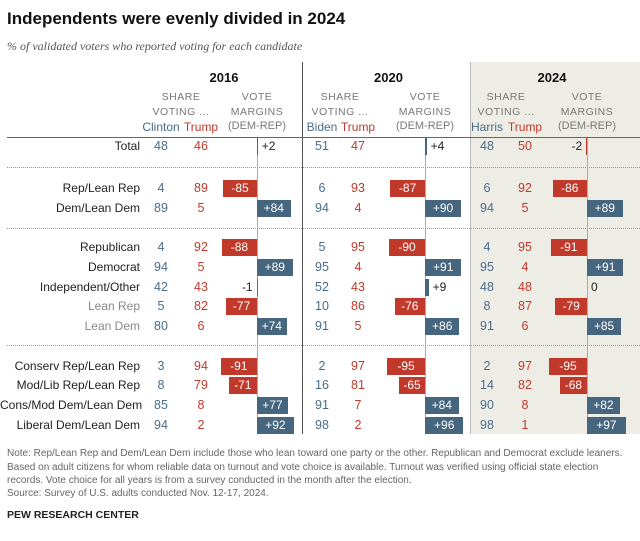 This screenshot has width=640, height=541. What do you see at coordinates (201, 425) in the screenshot?
I see `rep-share: 2` at bounding box center [201, 425].